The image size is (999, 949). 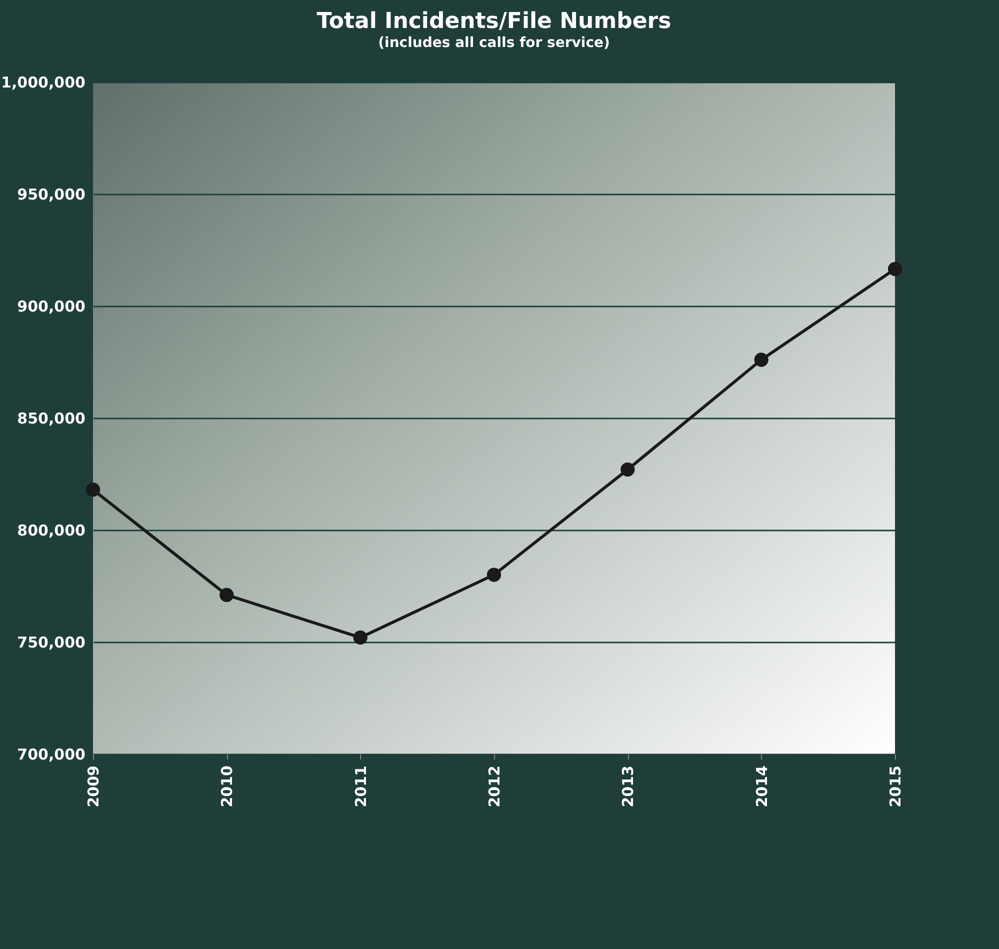 I want to click on x-tick-label: 2015, so click(x=895, y=787).